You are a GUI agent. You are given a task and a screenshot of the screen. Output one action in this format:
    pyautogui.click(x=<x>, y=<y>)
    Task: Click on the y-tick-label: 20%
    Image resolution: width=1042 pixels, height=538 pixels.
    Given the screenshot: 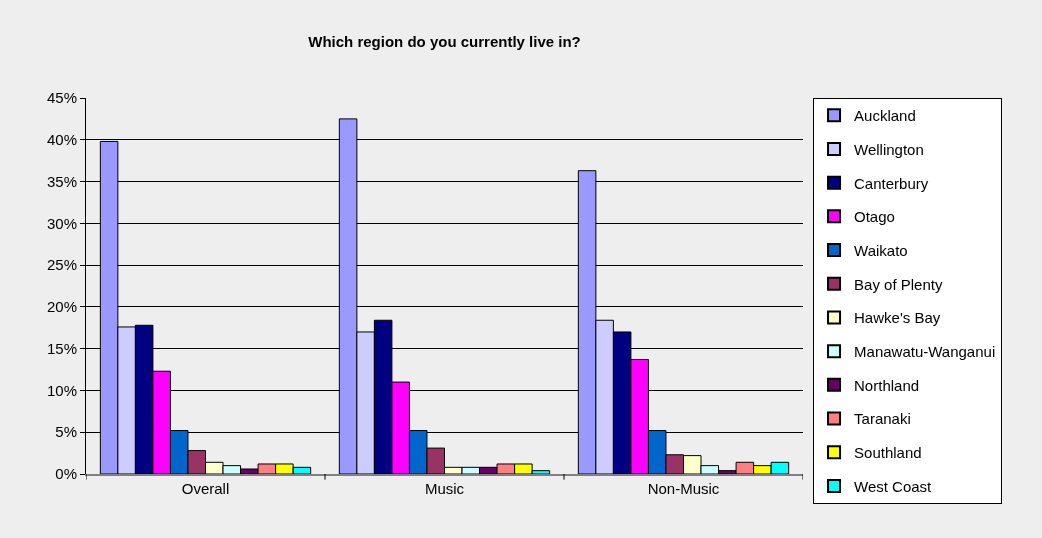 What is the action you would take?
    pyautogui.click(x=61, y=307)
    